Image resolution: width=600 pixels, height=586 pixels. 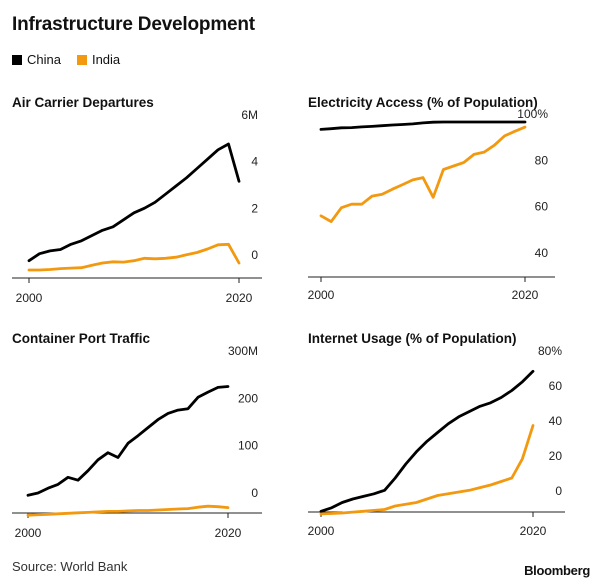 What do you see at coordinates (542, 207) in the screenshot?
I see `elec-y-tick-label: 60` at bounding box center [542, 207].